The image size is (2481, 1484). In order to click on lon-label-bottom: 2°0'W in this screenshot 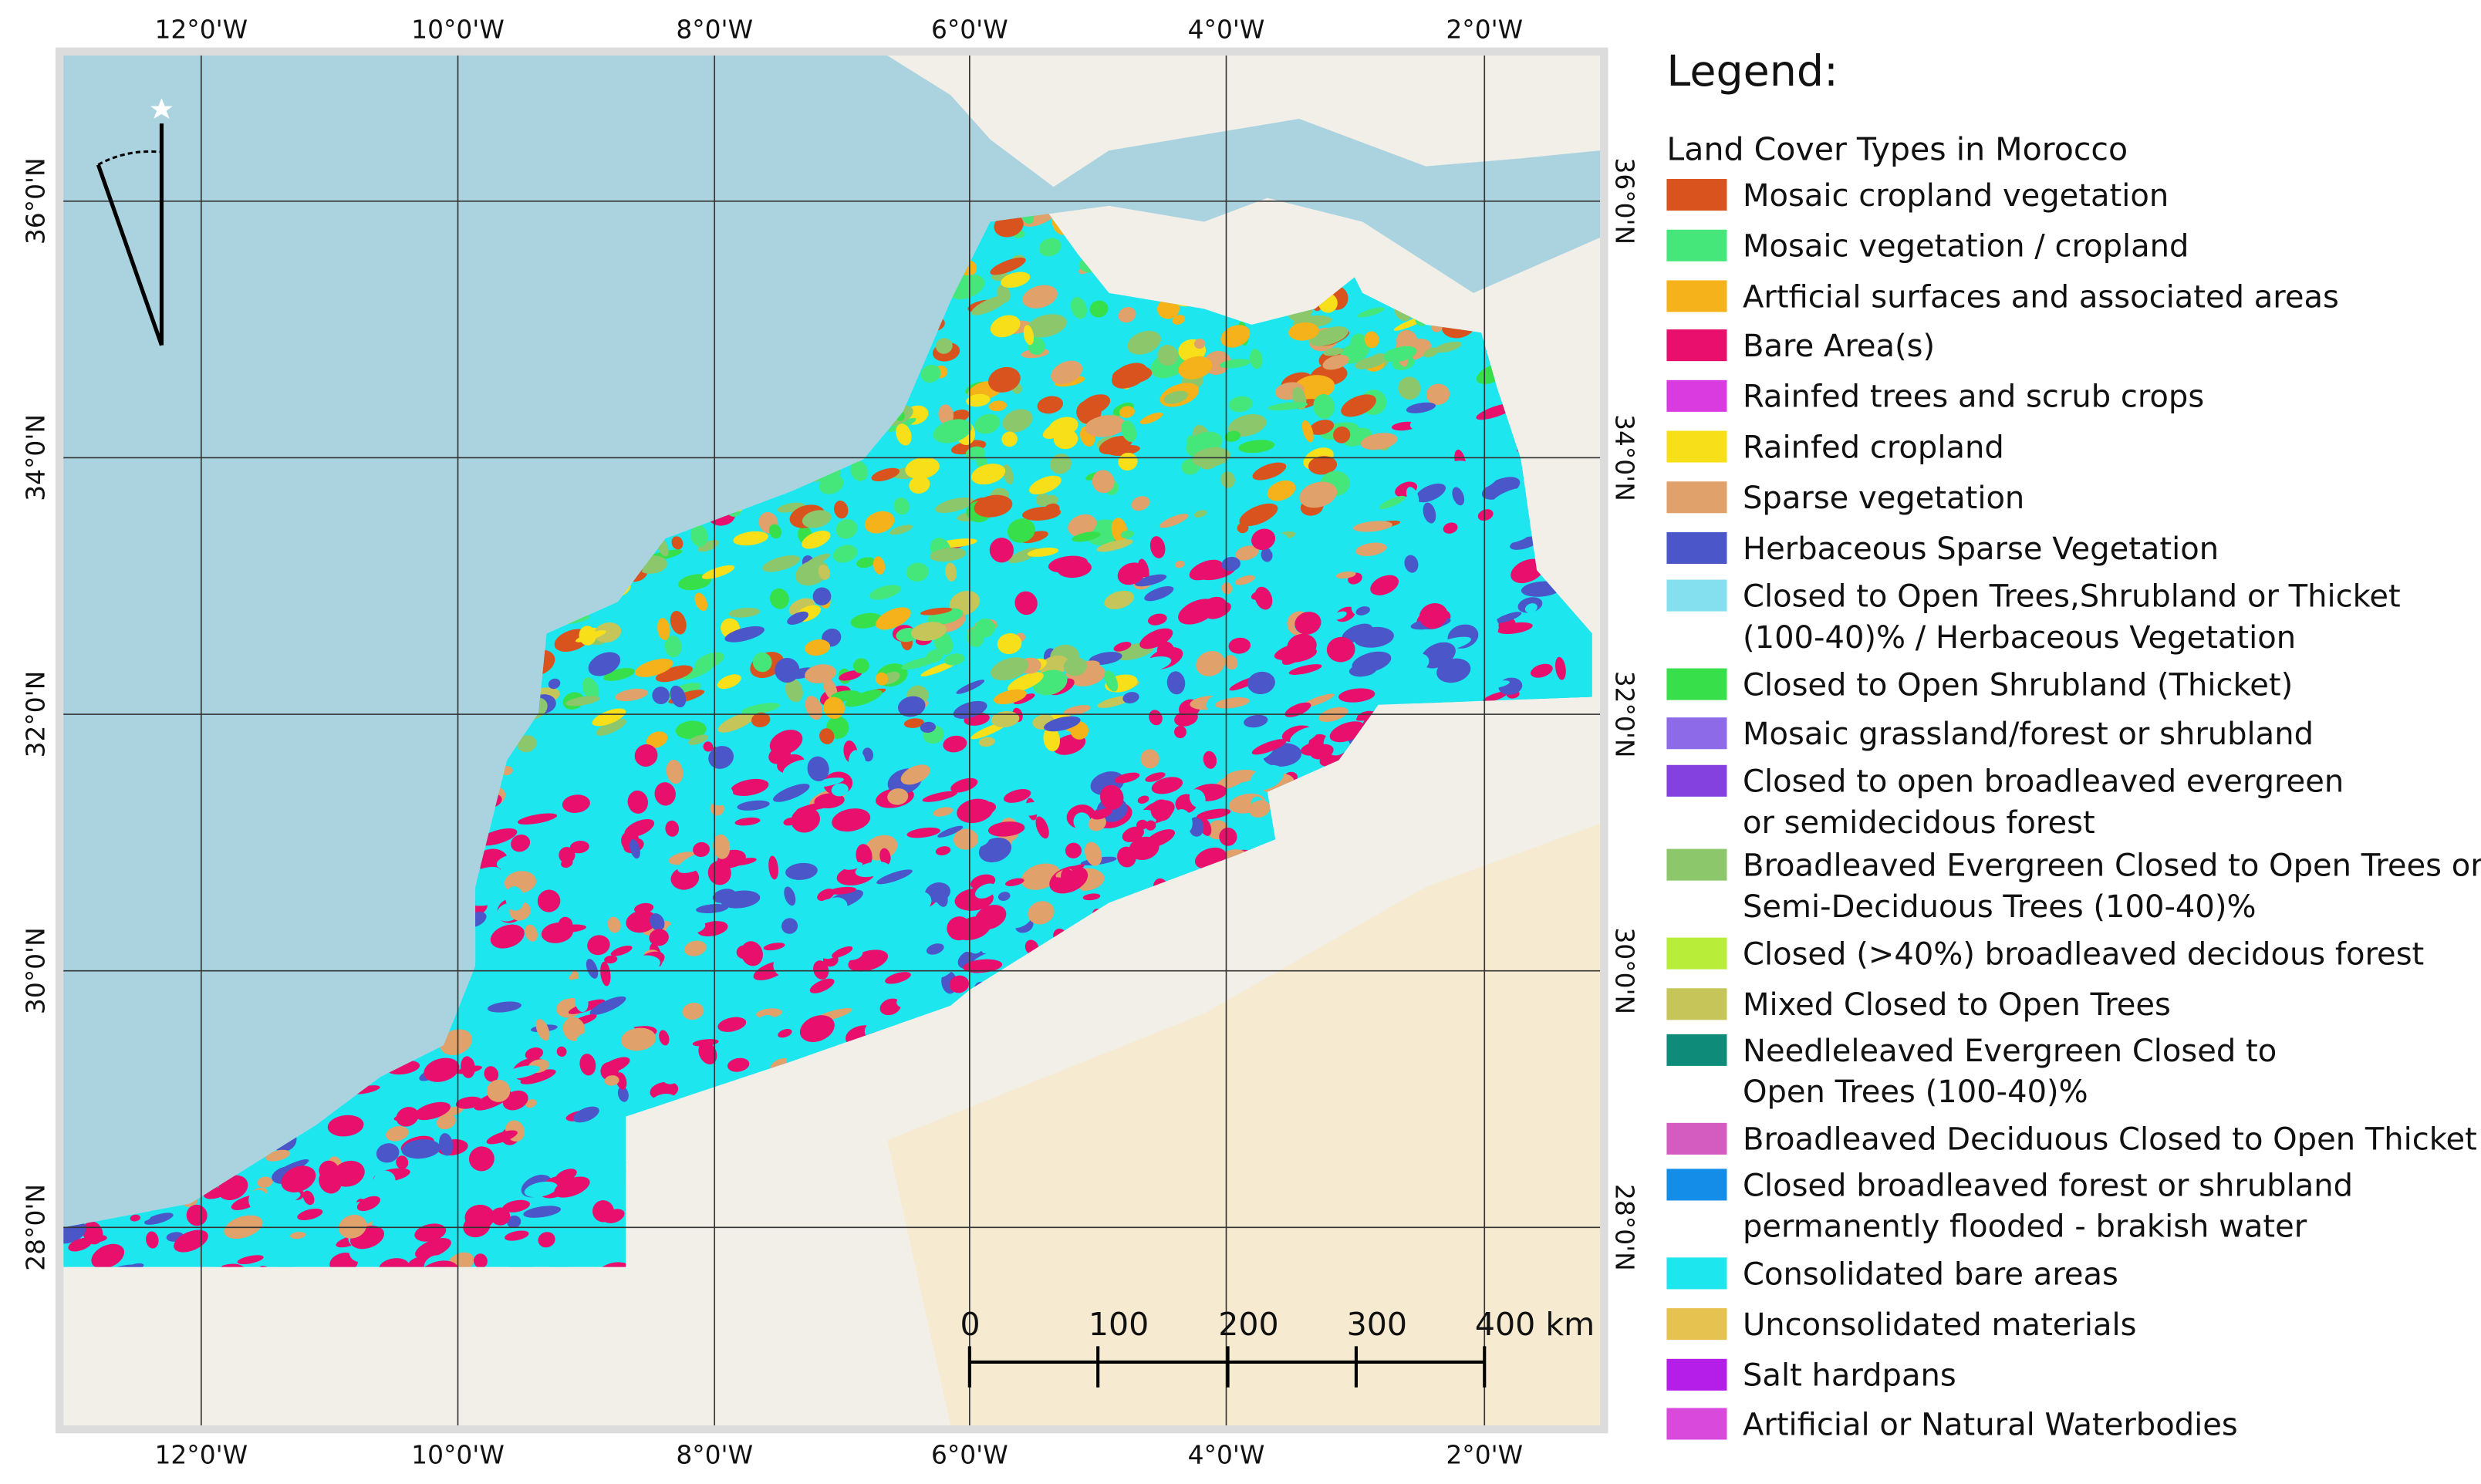, I will do `click(1484, 1454)`.